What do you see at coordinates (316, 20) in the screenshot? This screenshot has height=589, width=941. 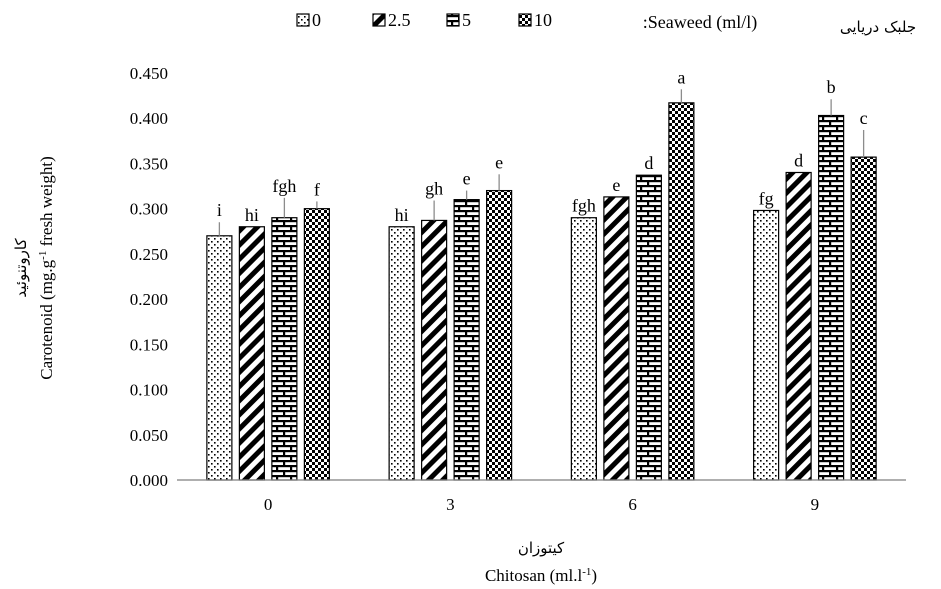 I see `legend-label: 0` at bounding box center [316, 20].